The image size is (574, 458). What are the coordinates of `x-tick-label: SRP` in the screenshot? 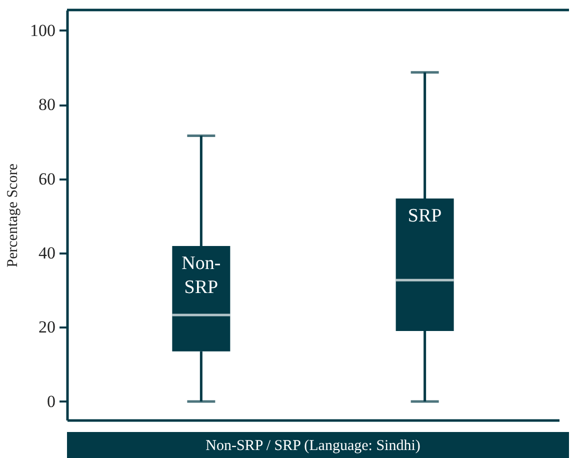 It's located at (425, 215).